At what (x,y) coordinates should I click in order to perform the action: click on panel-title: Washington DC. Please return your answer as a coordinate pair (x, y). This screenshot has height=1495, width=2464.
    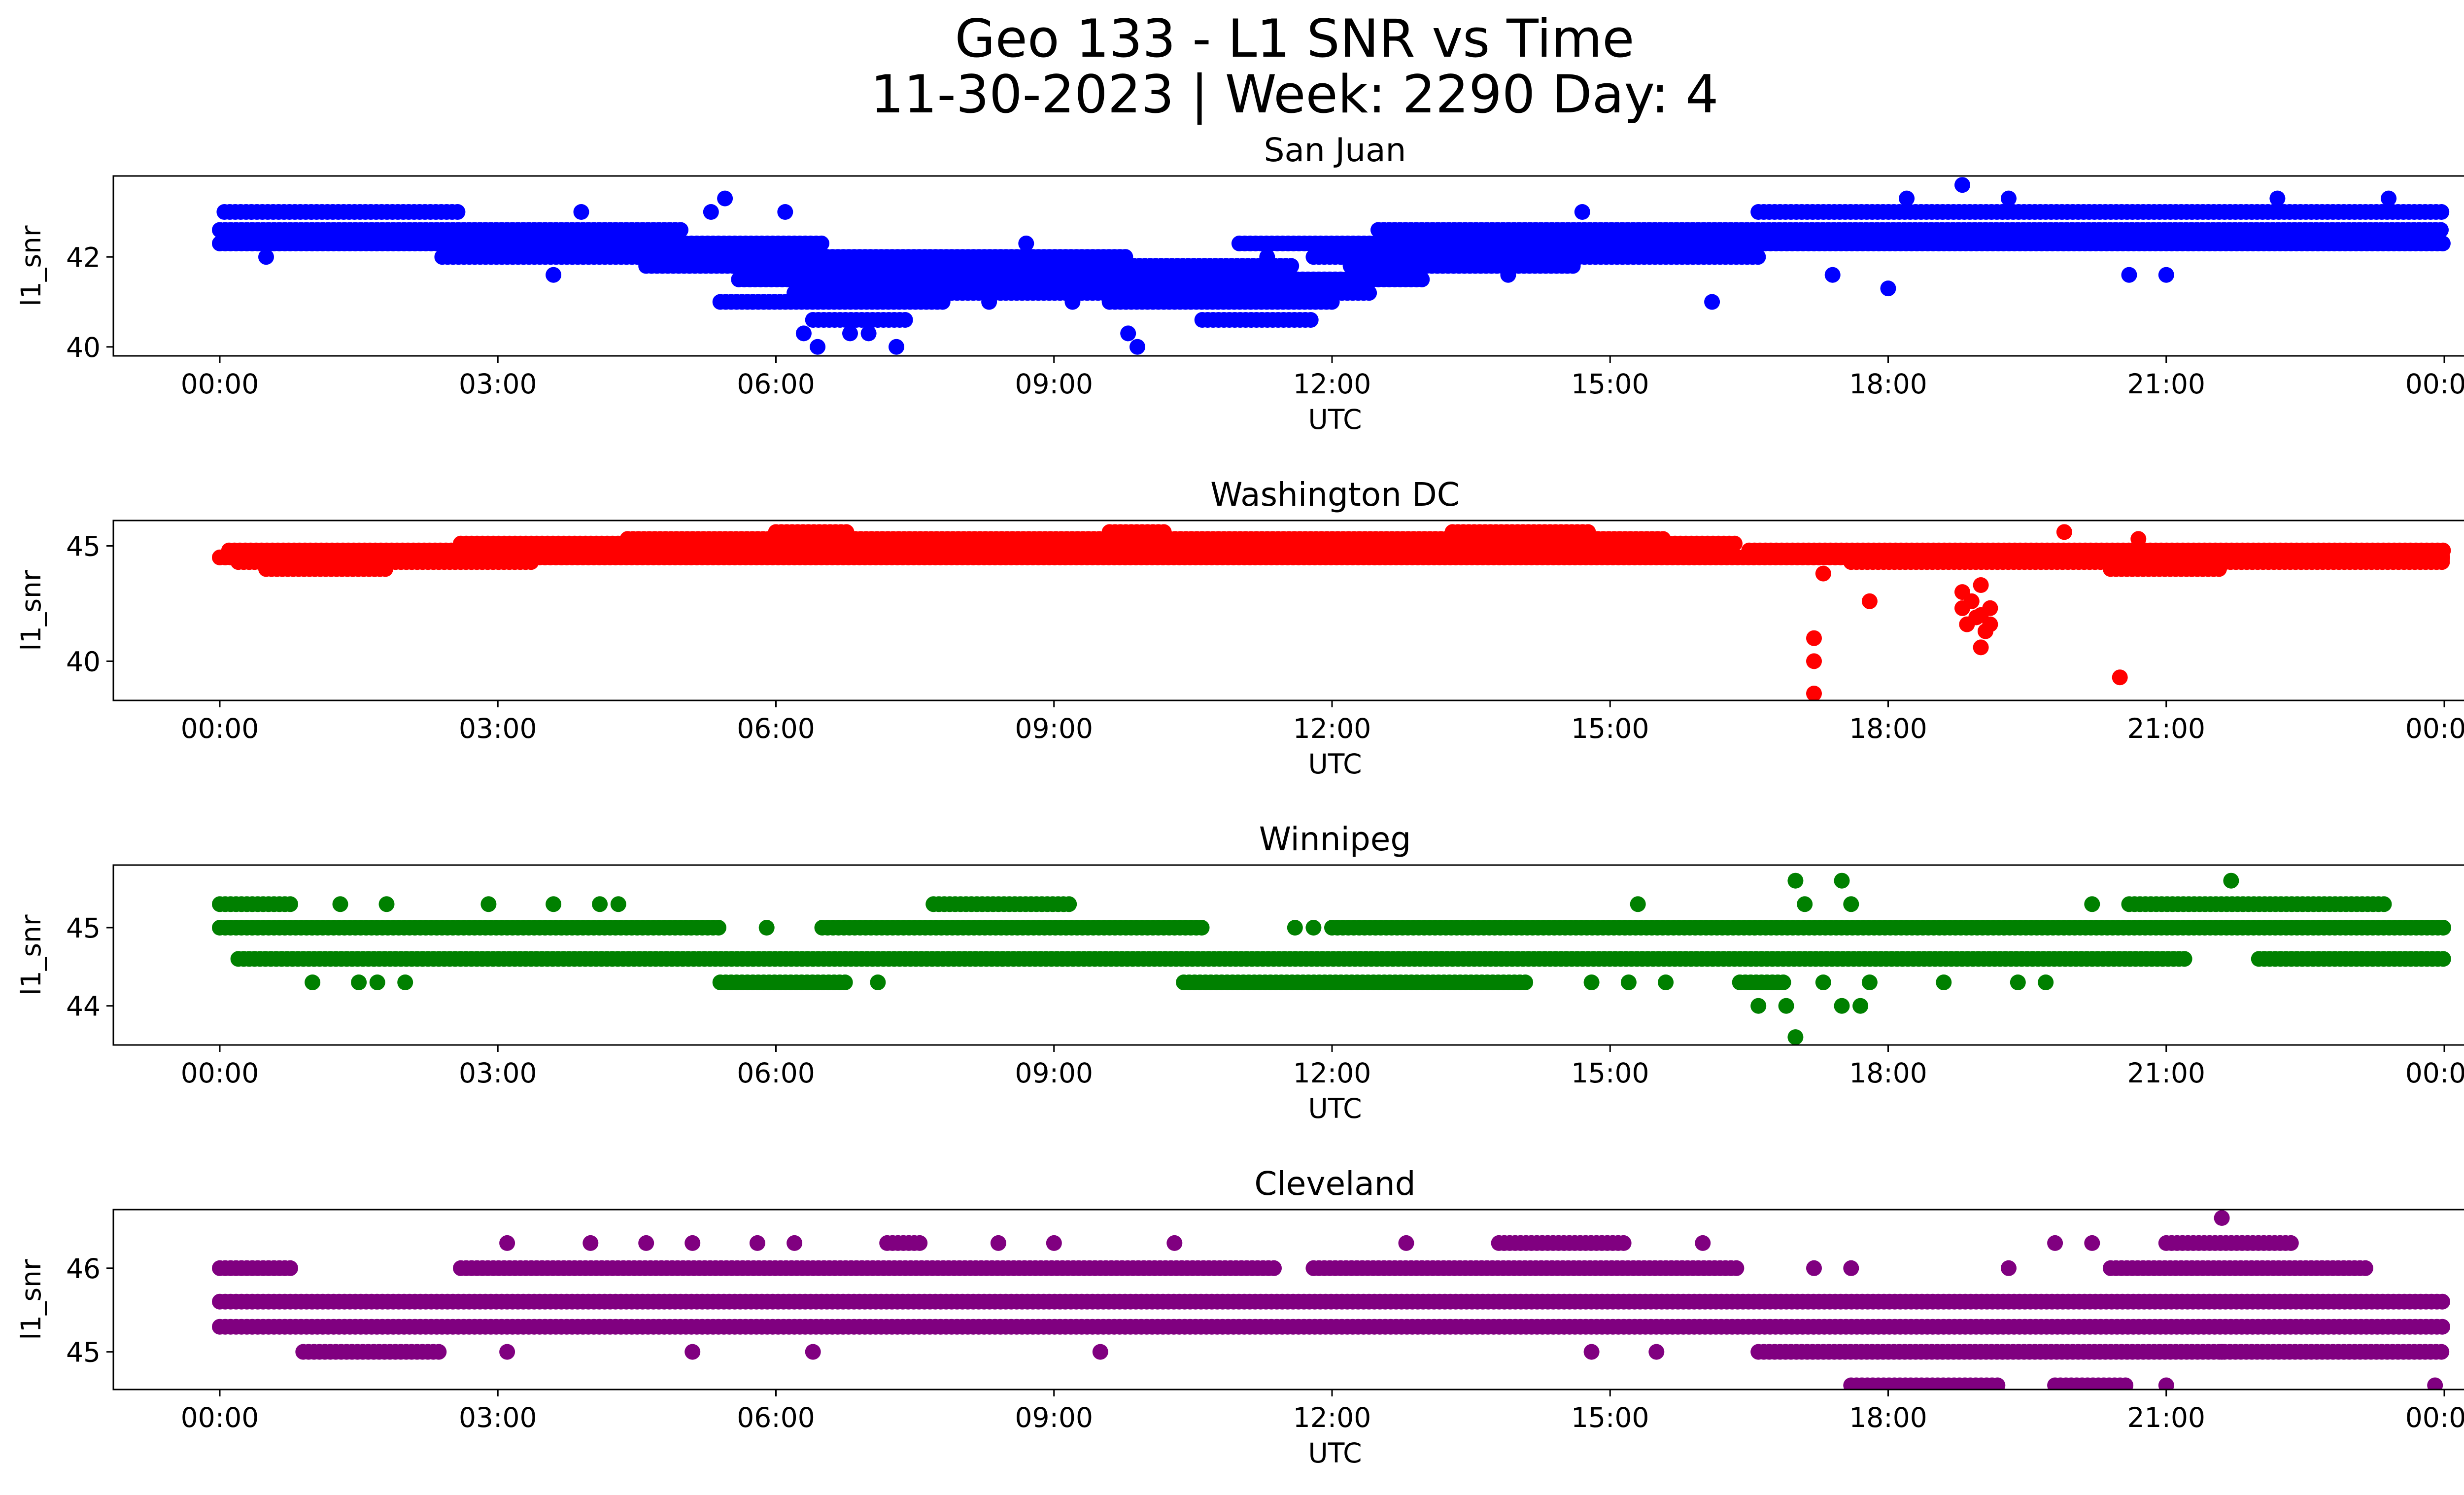
    Looking at the image, I should click on (1335, 495).